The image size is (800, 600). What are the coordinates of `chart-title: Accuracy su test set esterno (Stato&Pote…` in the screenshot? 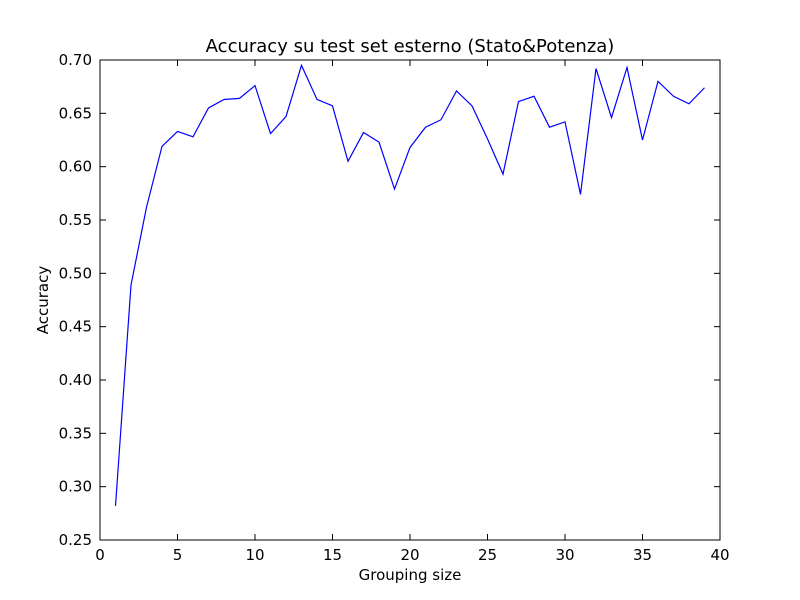 It's located at (410, 46).